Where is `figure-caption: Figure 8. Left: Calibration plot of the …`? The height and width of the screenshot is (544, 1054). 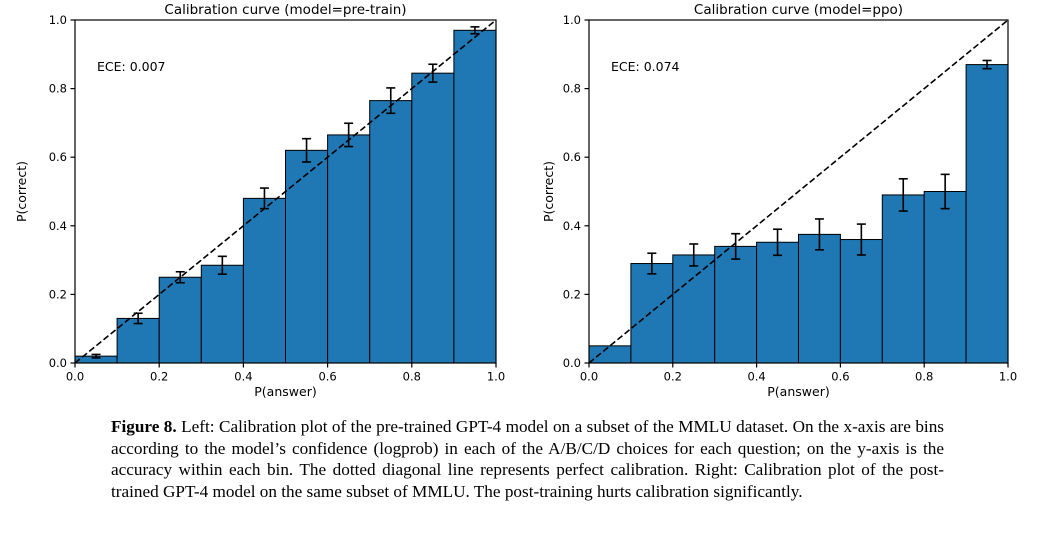 figure-caption: Figure 8. Left: Calibration plot of the … is located at coordinates (527, 459).